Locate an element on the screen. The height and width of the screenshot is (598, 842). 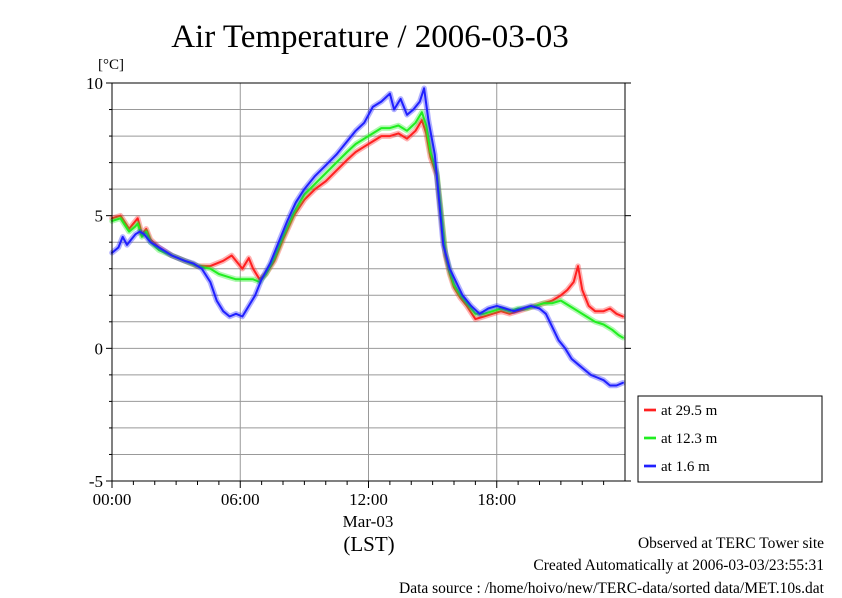
x-tick-label: 06:00 is located at coordinates (240, 499).